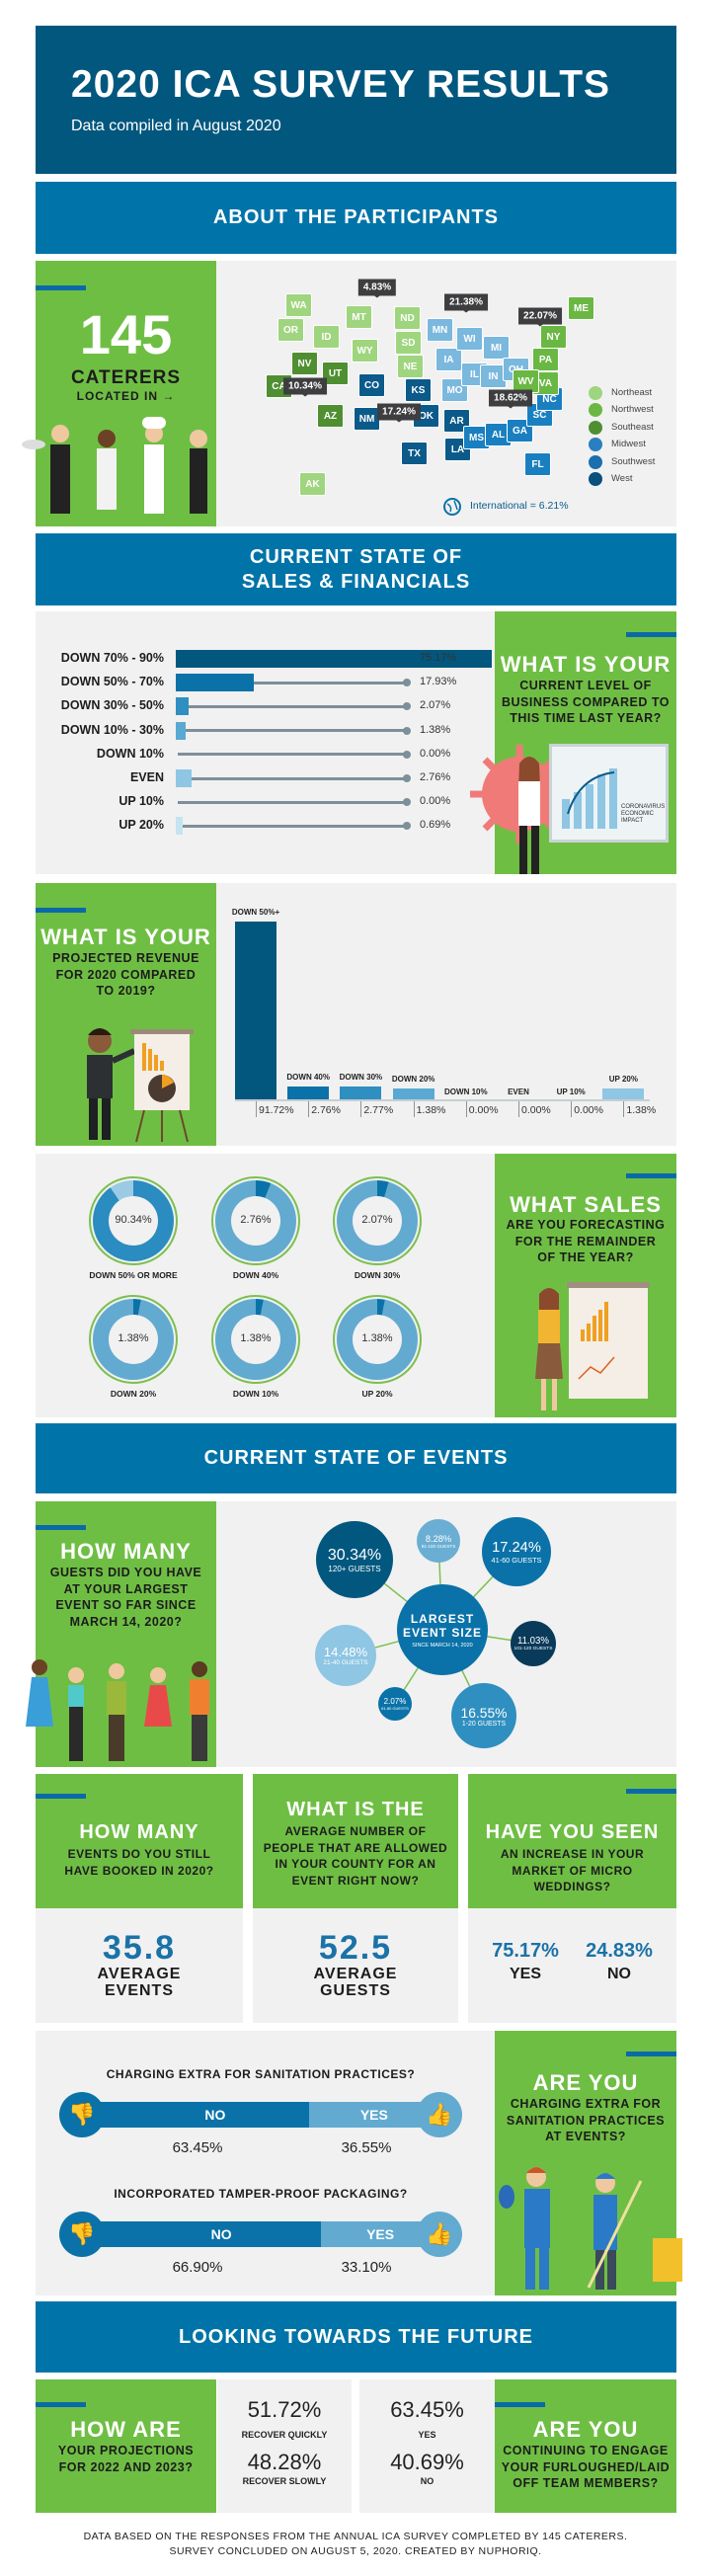  Describe the element at coordinates (139, 1990) in the screenshot. I see `stat-unit-label: EVENTS` at that location.